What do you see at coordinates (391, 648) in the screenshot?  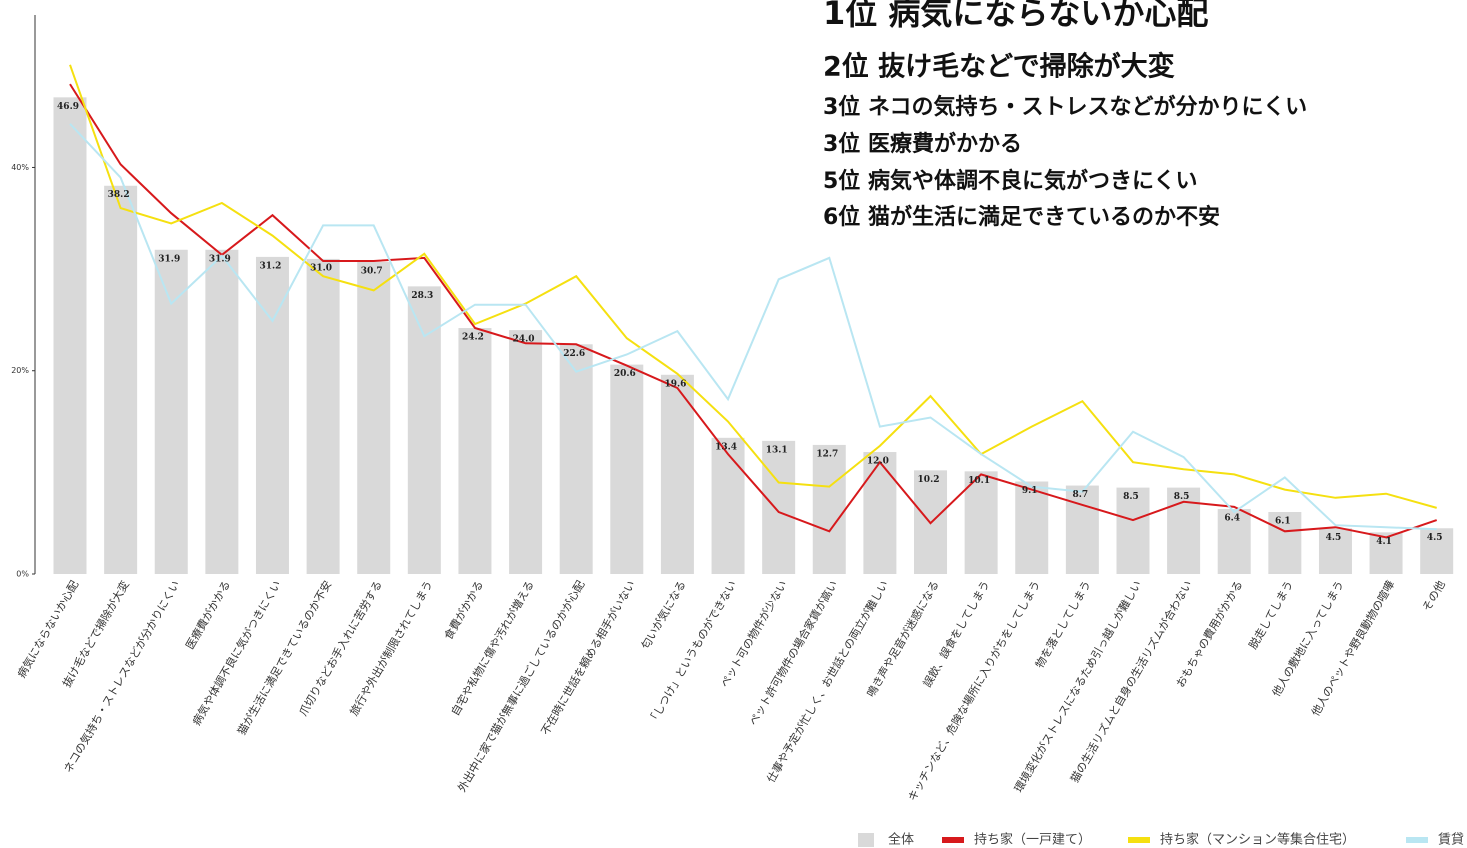 I see `x-tick-label: 旅行や外出が制限されてしまう` at bounding box center [391, 648].